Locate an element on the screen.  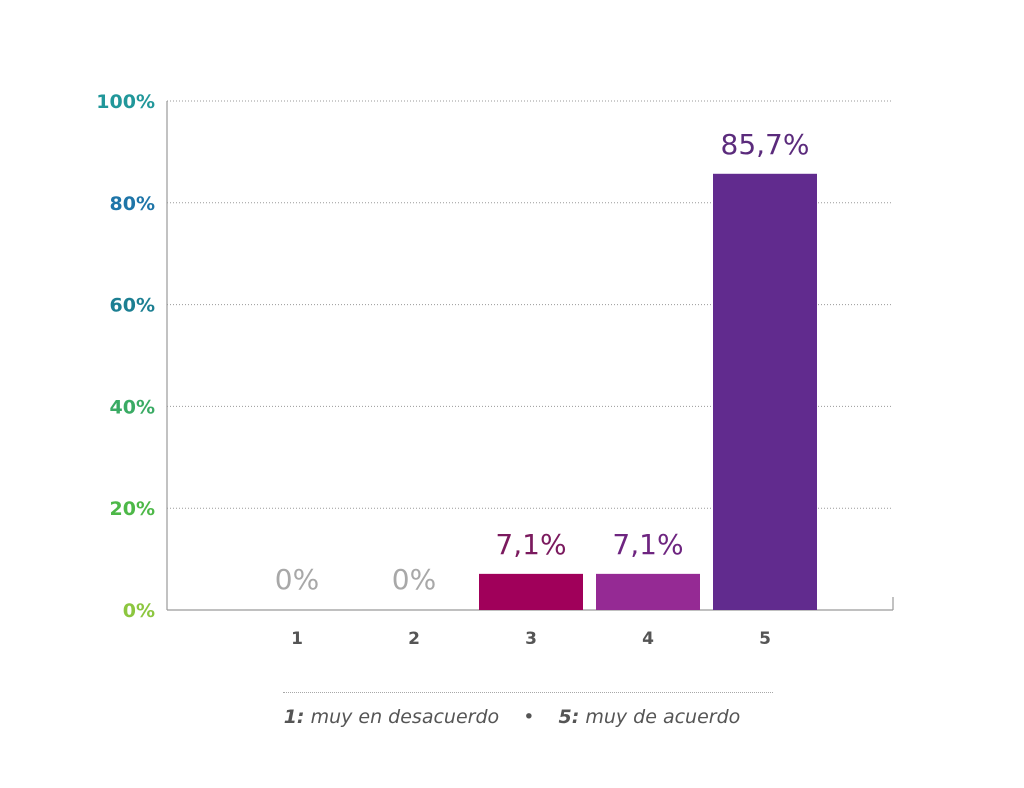
y-tick-label-0: 0% is located at coordinates (139, 611).